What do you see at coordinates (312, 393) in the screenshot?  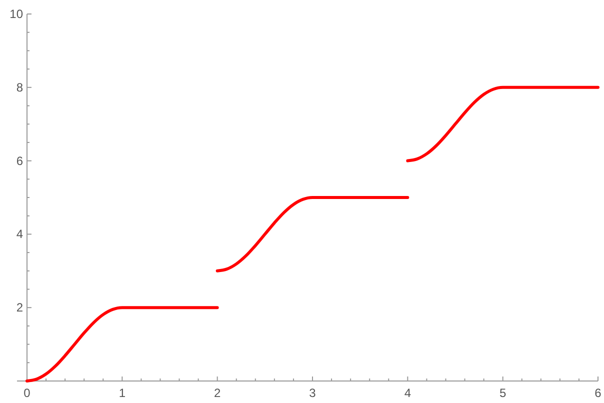 I see `x-tick-label: 3` at bounding box center [312, 393].